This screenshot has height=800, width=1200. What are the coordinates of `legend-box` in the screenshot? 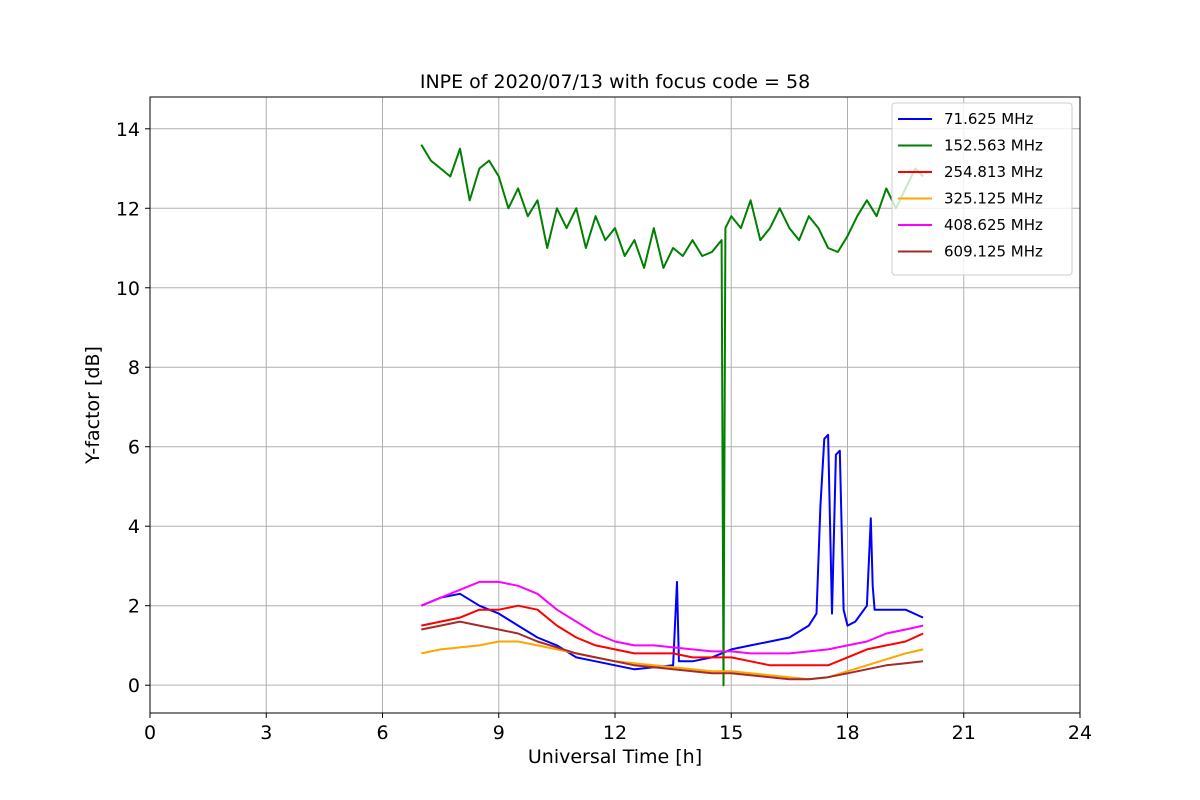 It's located at (982, 189).